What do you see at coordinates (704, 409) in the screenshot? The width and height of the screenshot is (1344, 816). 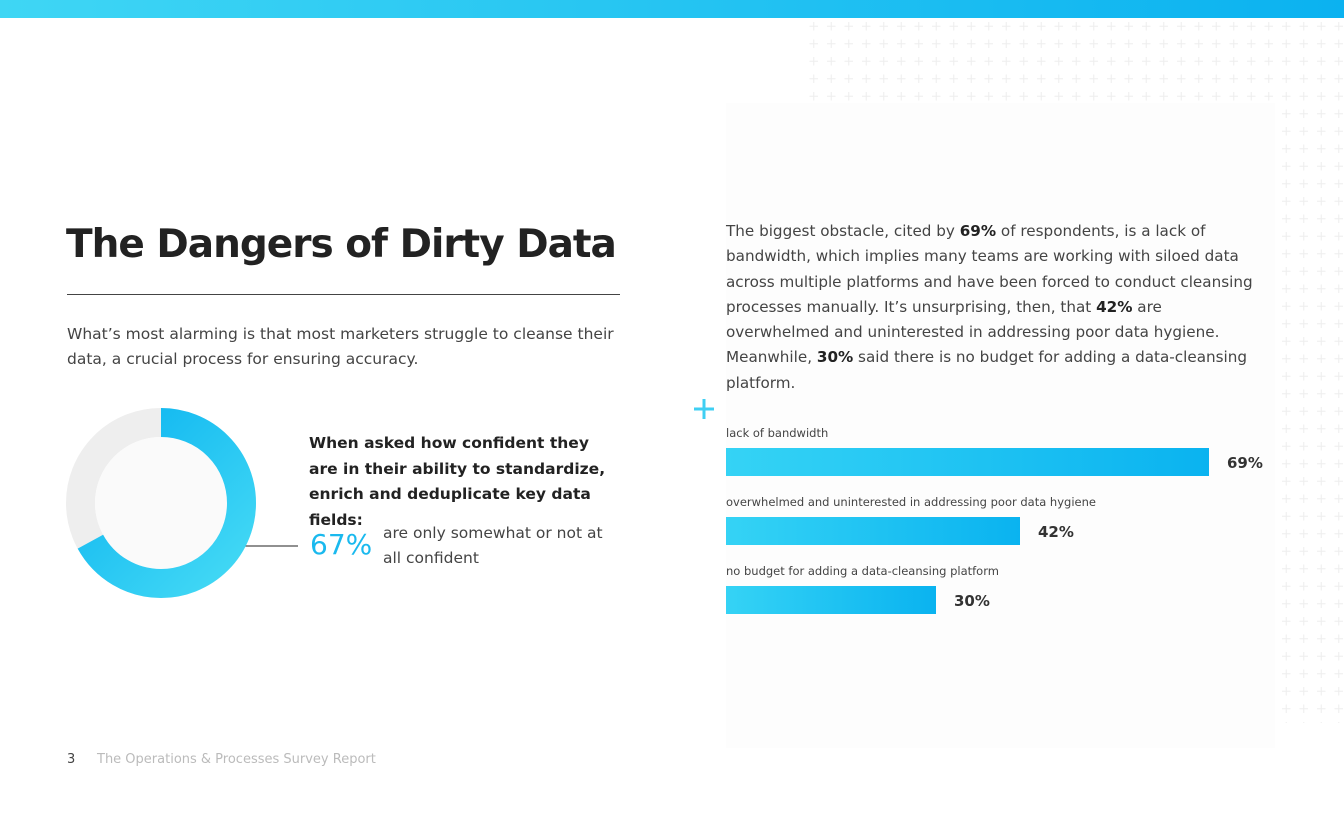 I see `plus-icon` at bounding box center [704, 409].